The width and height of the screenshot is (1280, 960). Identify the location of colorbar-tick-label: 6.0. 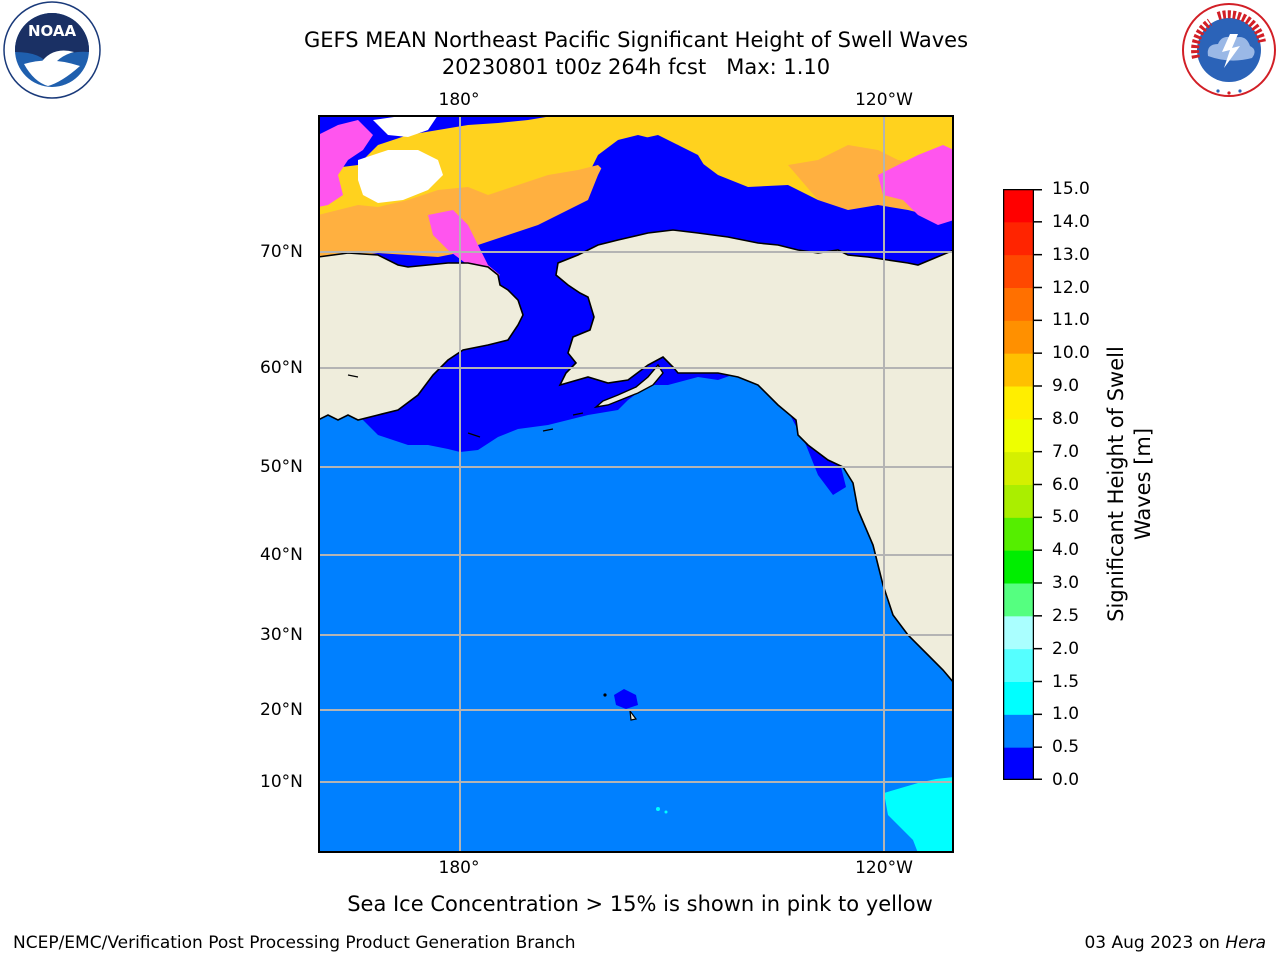
(1066, 484).